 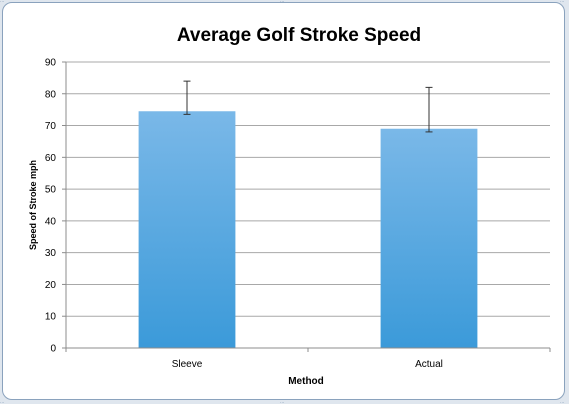 I want to click on y-tick-label: 0, so click(x=53, y=349).